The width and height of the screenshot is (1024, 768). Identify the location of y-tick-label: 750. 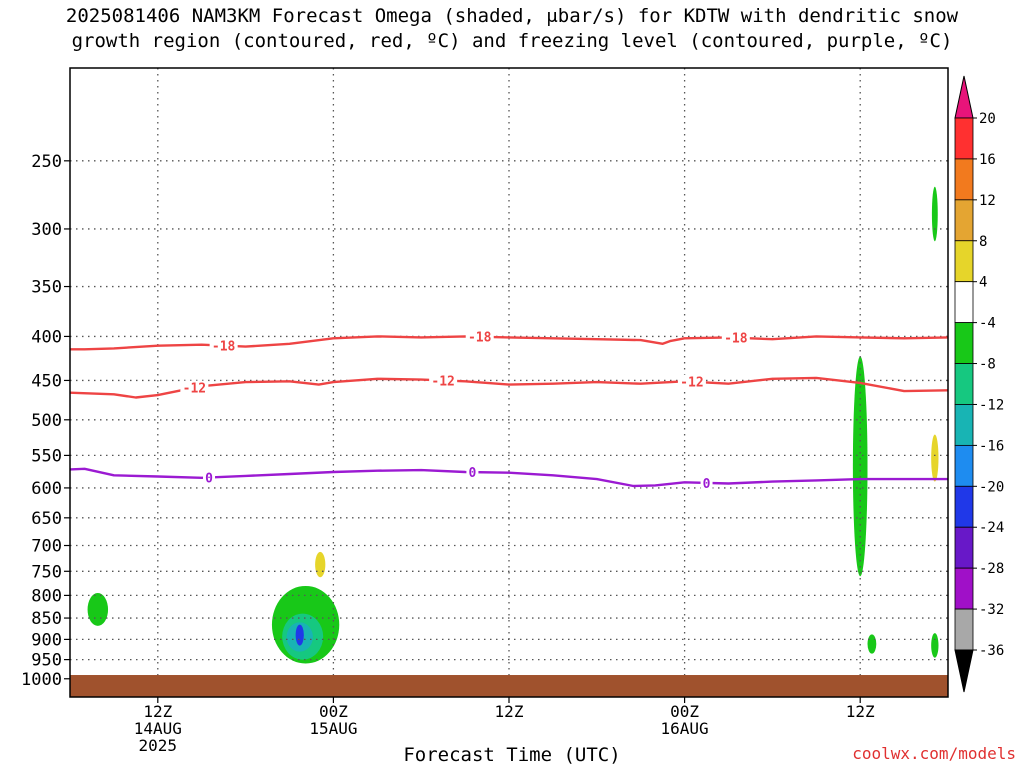
(46, 572).